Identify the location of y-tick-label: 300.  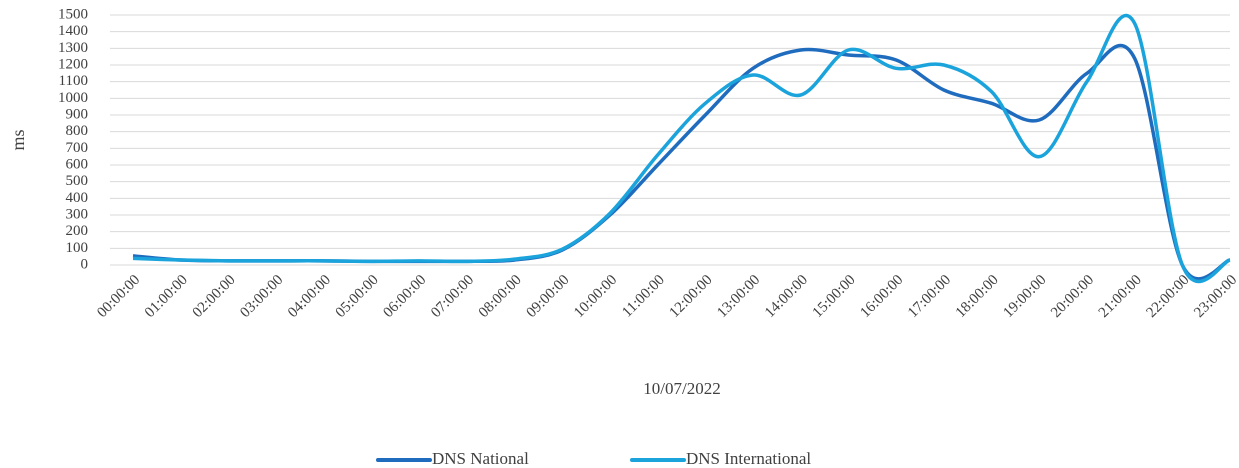
(77, 214).